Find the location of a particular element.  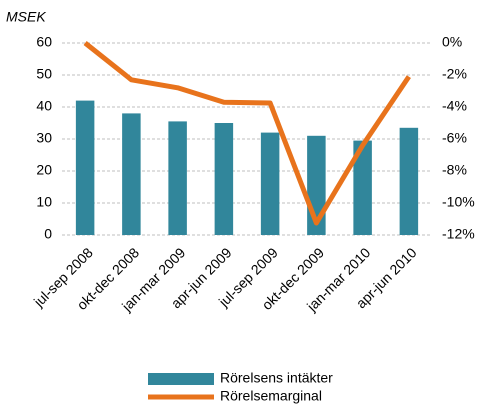

y-tick-label: 0 is located at coordinates (48, 234).